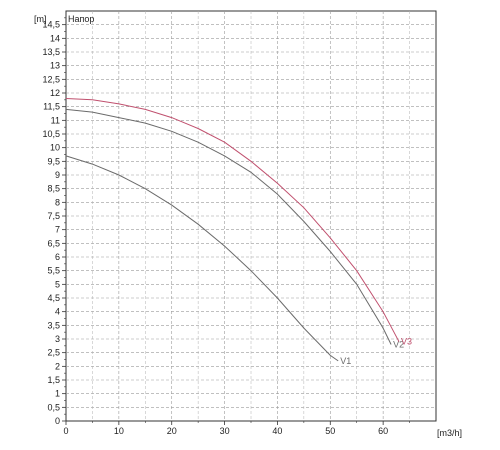 The image size is (500, 450). I want to click on y-tick-label: 11,5, so click(51, 107).